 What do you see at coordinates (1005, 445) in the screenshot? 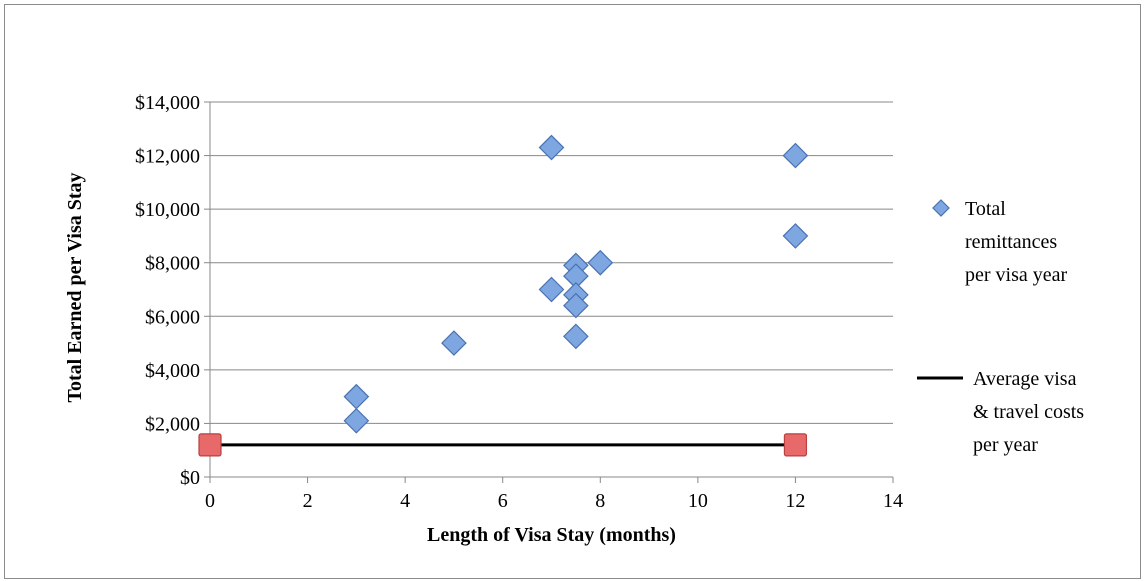
I see `legend-line: per year` at bounding box center [1005, 445].